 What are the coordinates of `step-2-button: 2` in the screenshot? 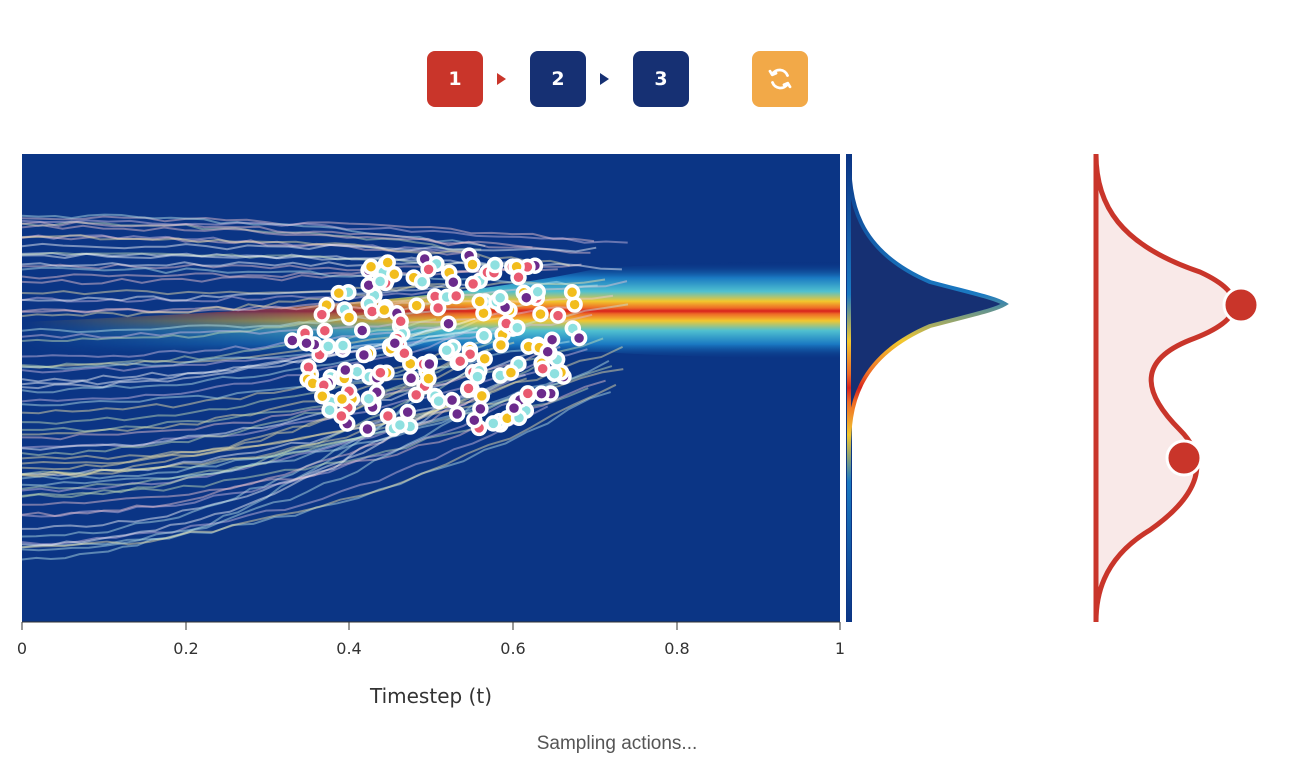 It's located at (558, 79).